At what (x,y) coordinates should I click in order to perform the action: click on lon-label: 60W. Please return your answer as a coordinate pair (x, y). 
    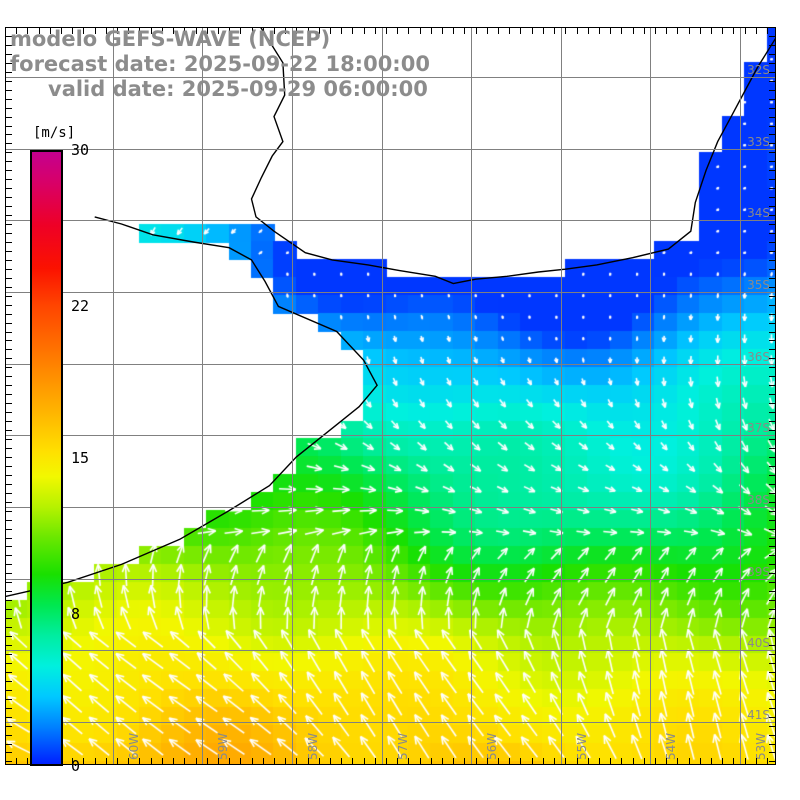
    Looking at the image, I should click on (134, 746).